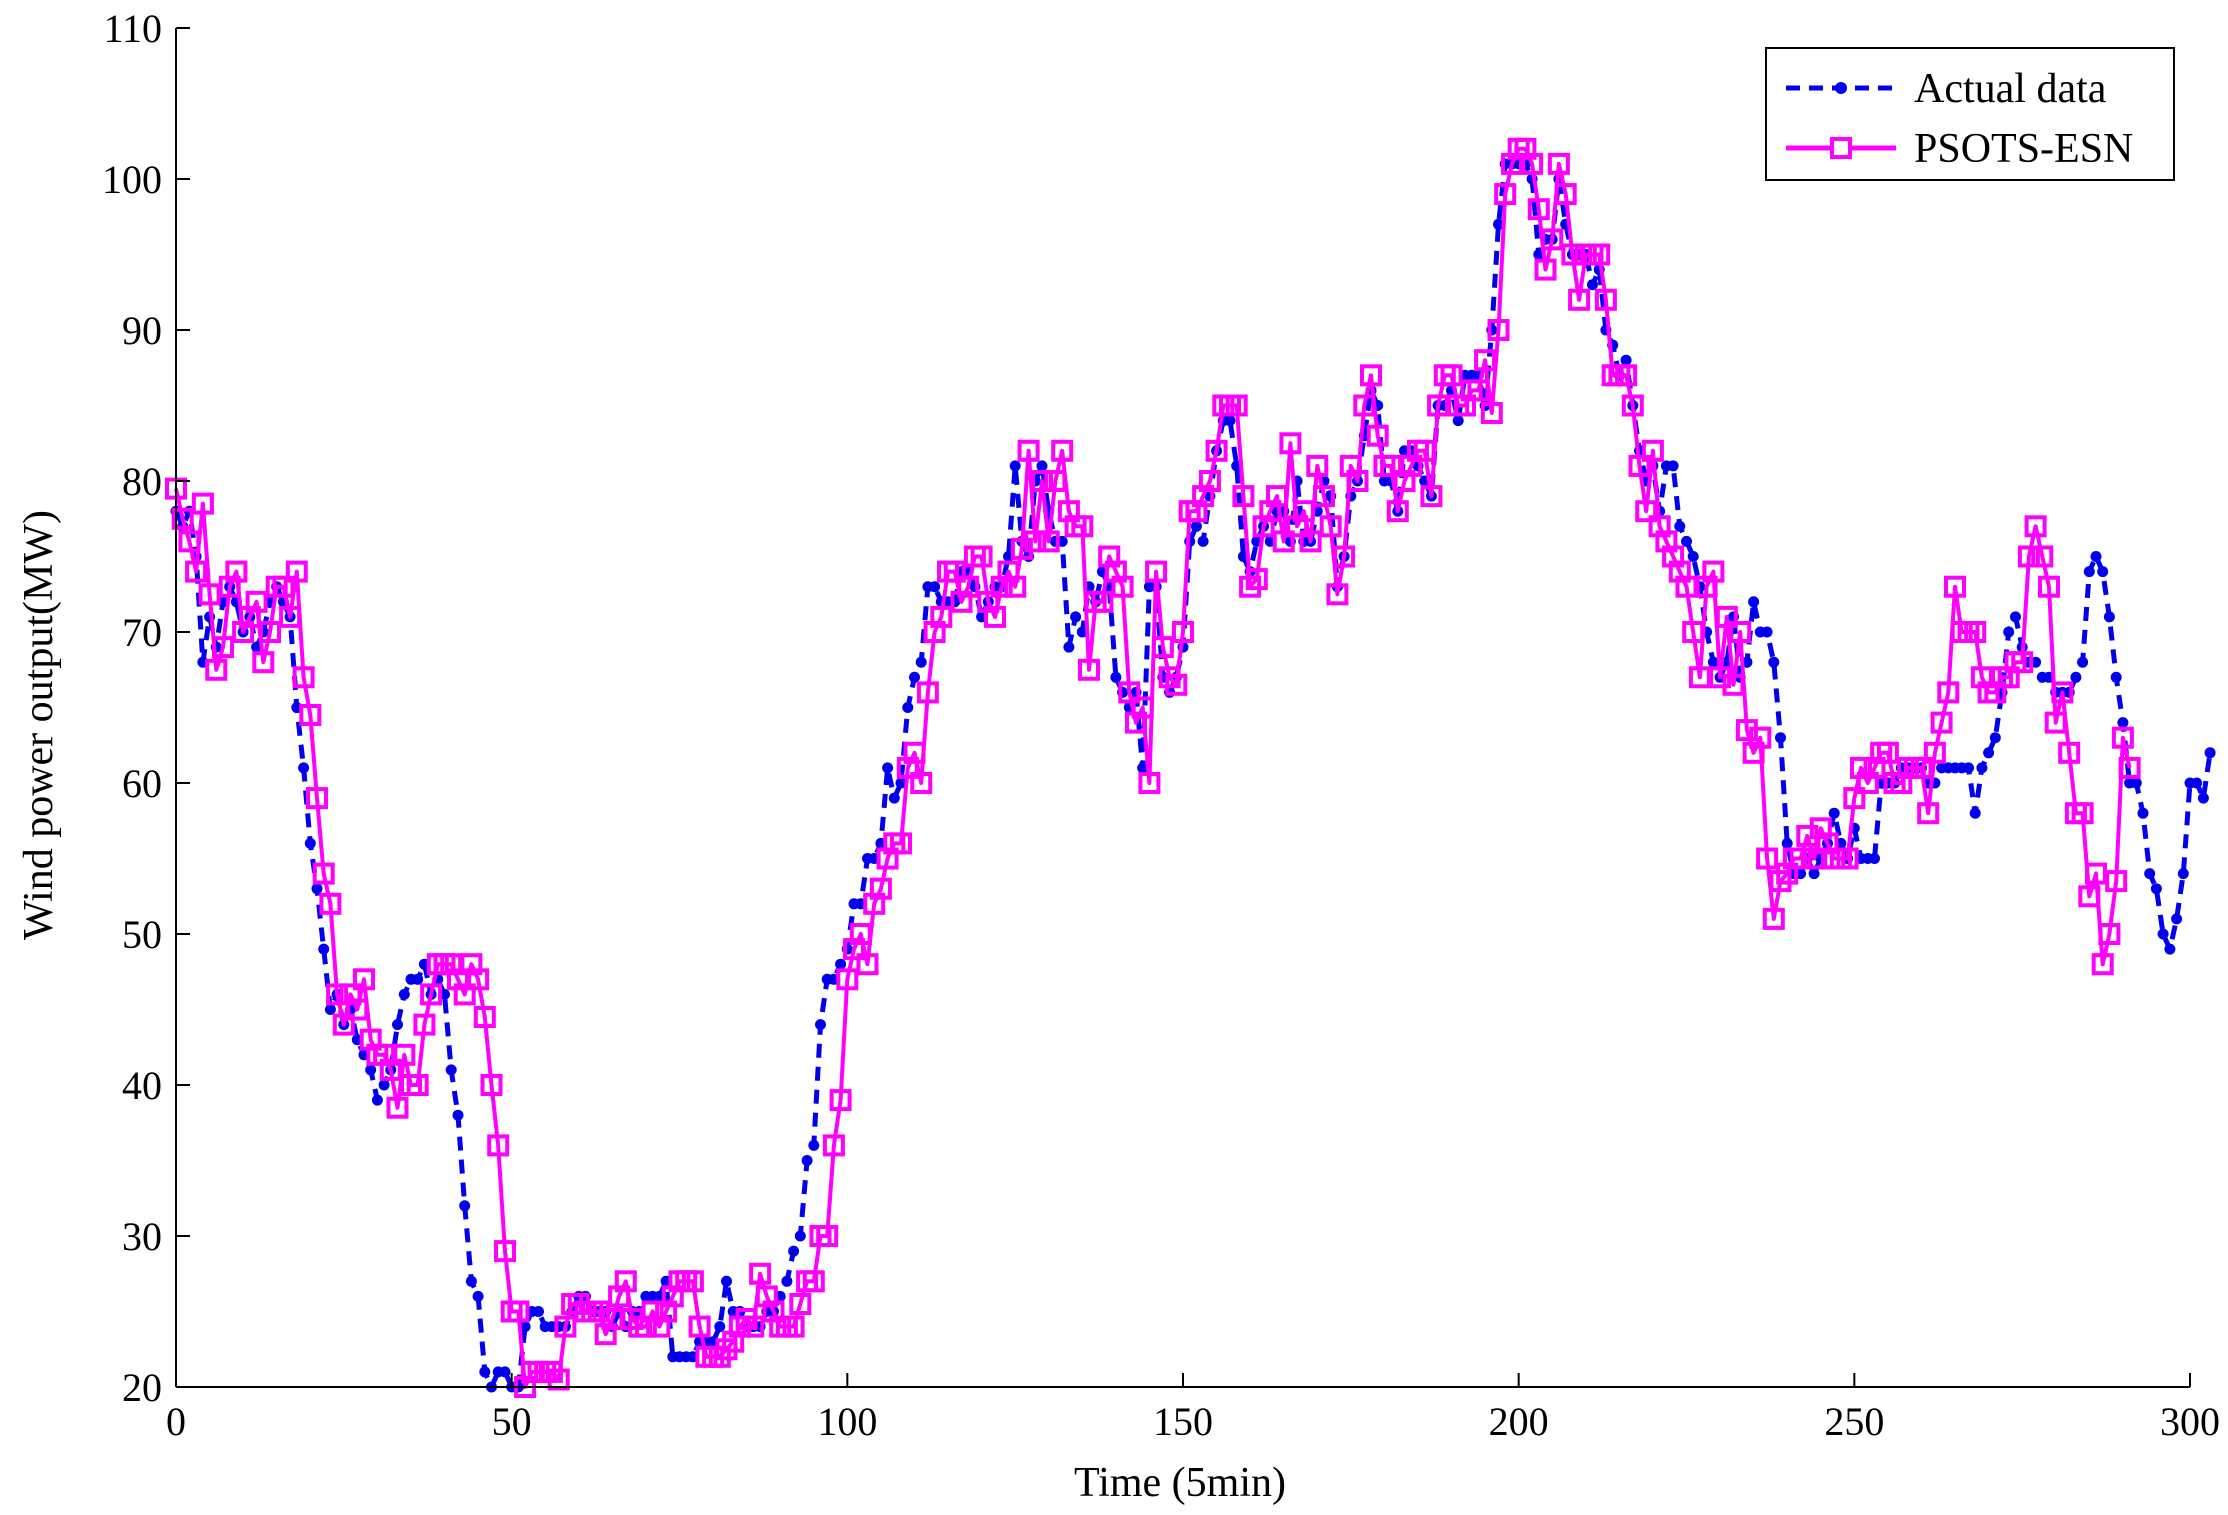  Describe the element at coordinates (39, 725) in the screenshot. I see `y-axis-label: Wind power output(MW)` at that location.